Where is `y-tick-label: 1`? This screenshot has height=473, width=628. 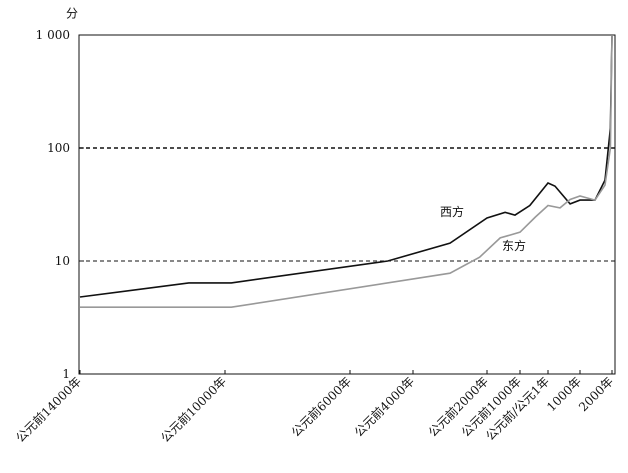
y-tick-label: 1 is located at coordinates (66, 374).